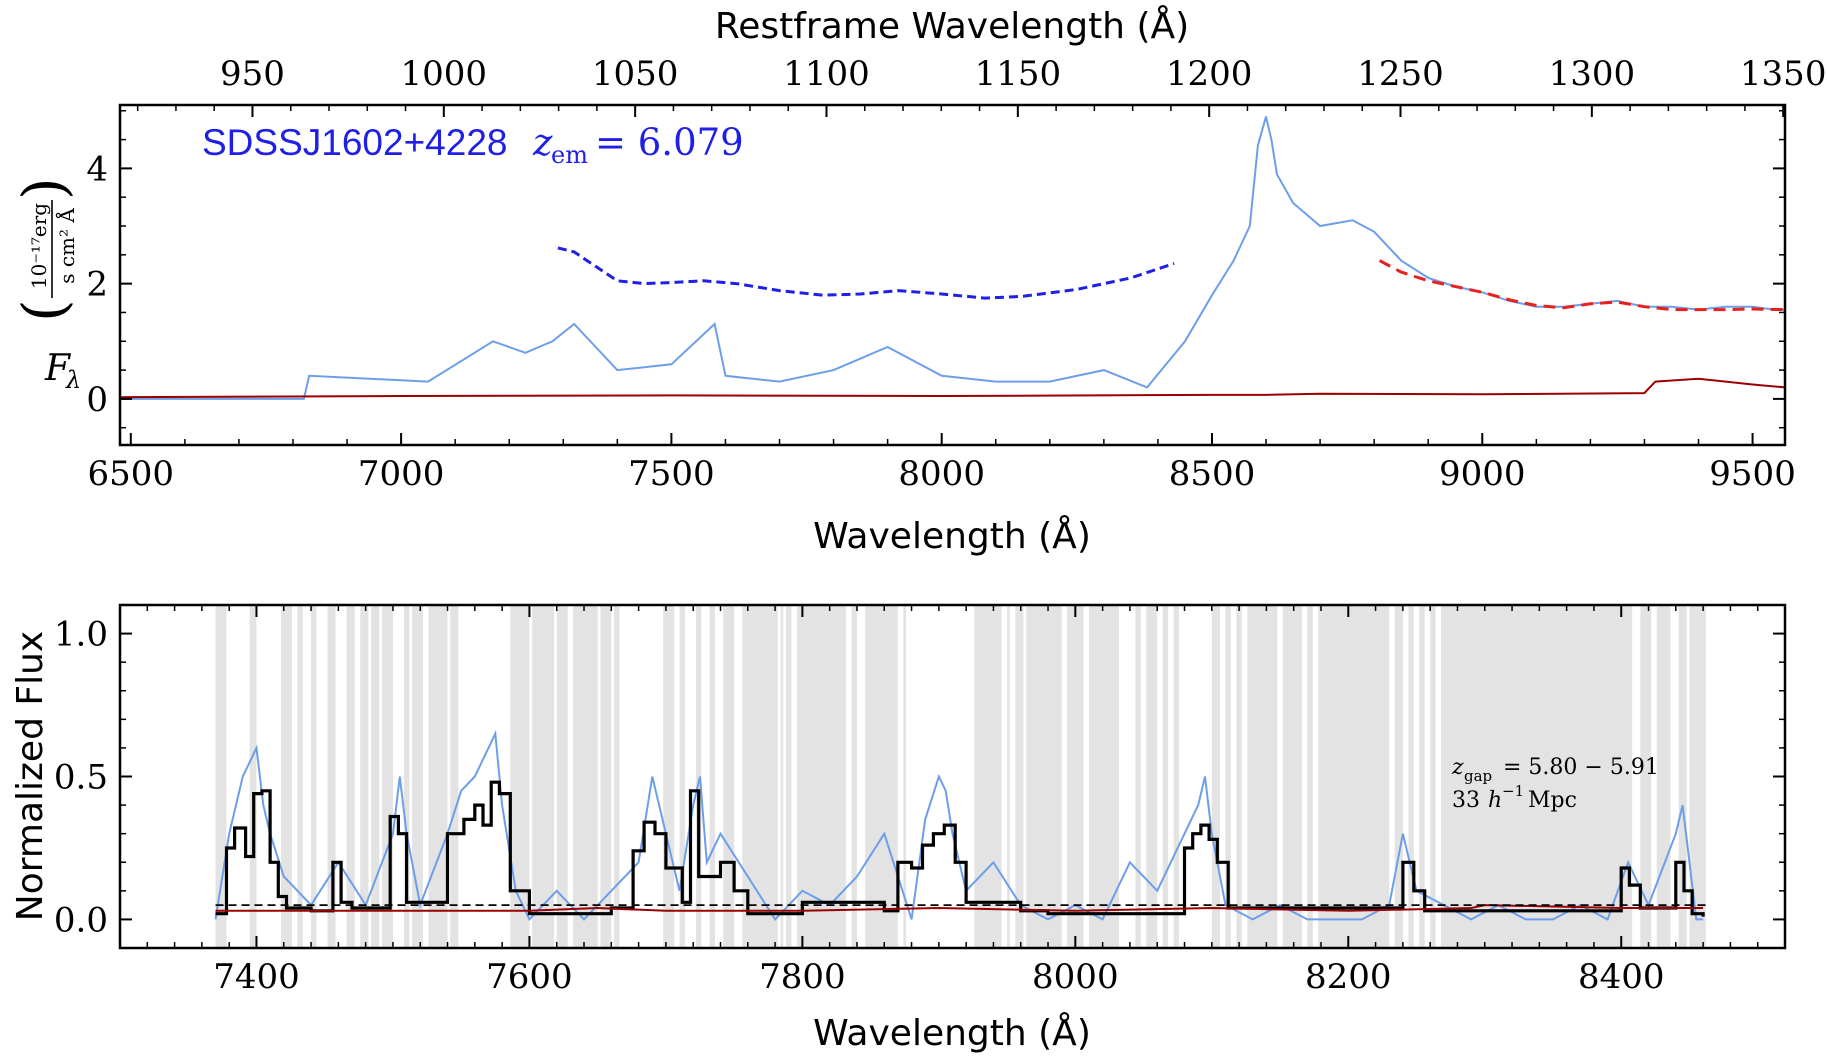  I want to click on redshift-subscript: em, so click(569, 155).